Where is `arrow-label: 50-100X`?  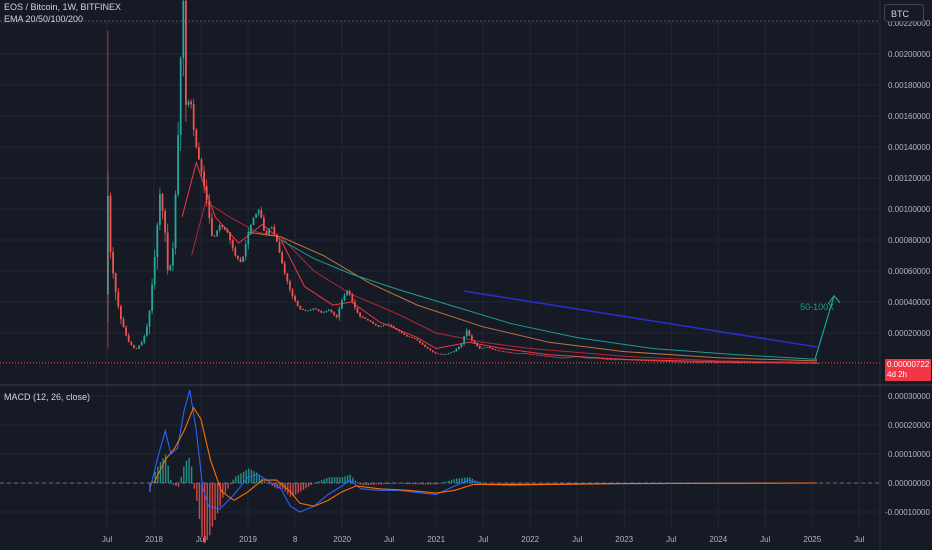 arrow-label: 50-100X is located at coordinates (817, 307).